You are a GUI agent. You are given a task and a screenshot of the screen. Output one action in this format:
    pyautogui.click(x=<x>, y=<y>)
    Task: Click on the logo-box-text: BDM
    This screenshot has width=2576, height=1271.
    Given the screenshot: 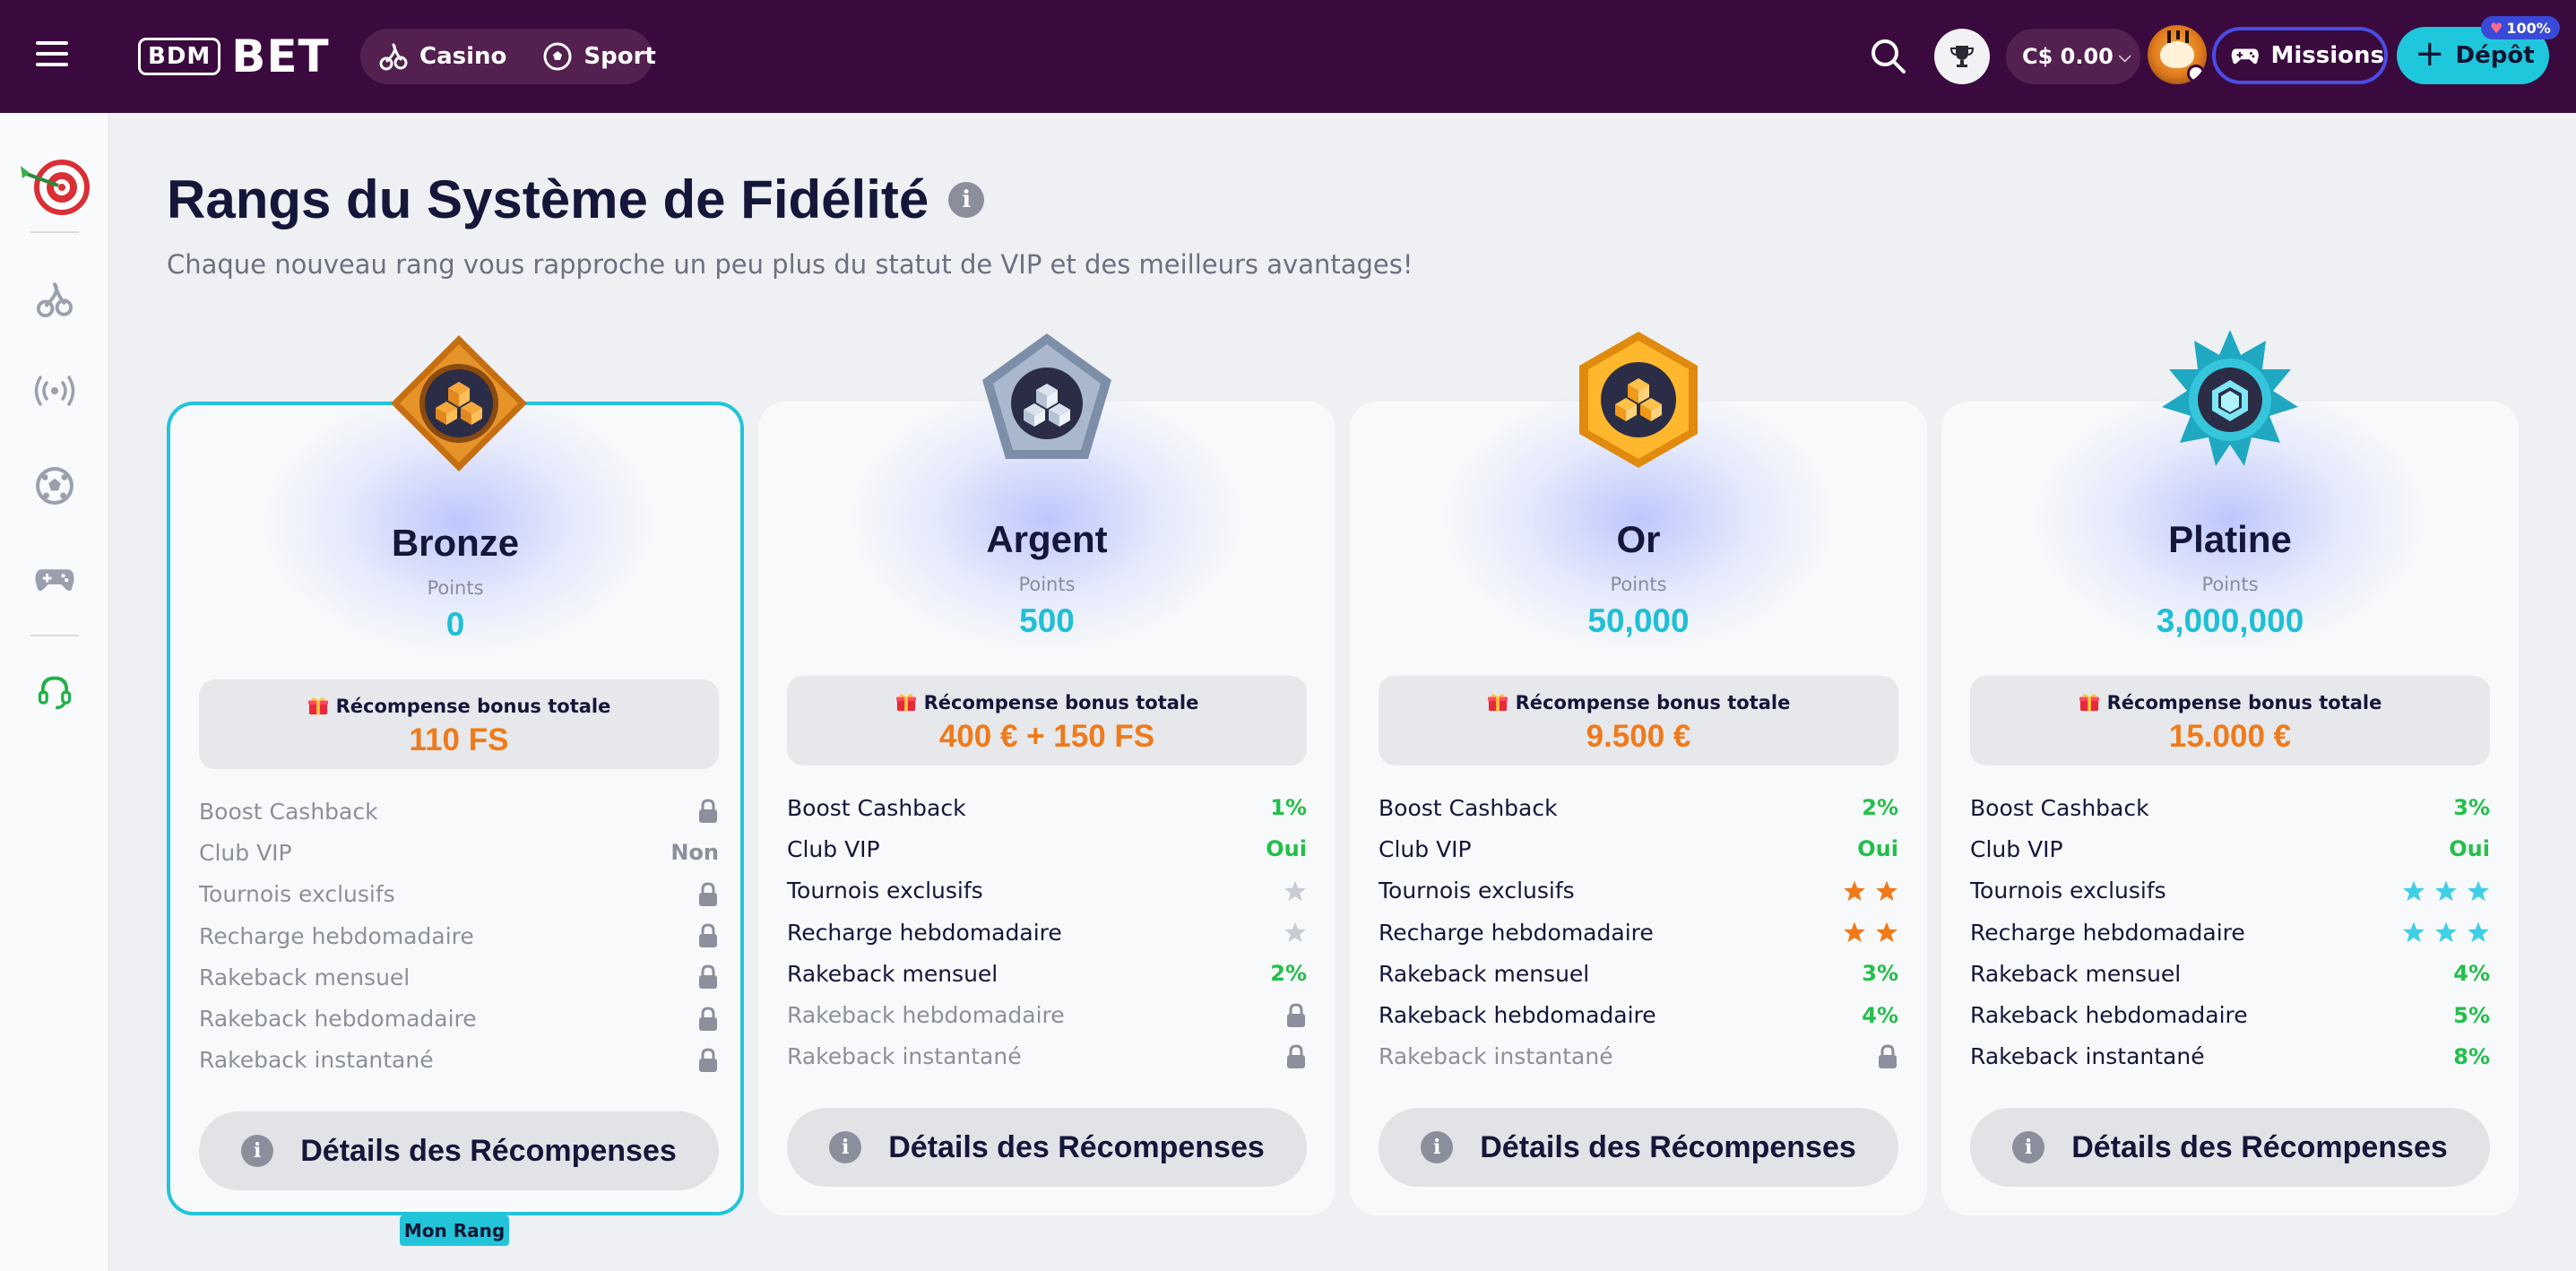 What is the action you would take?
    pyautogui.click(x=179, y=57)
    